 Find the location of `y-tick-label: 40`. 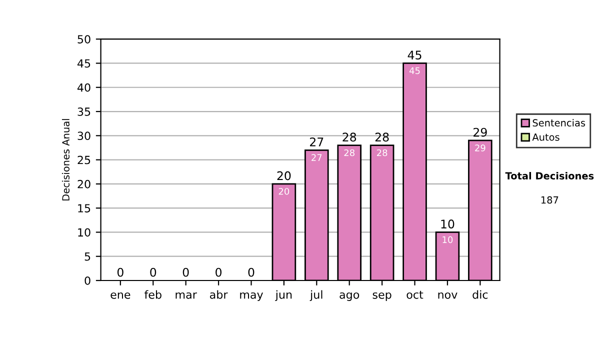

y-tick-label: 40 is located at coordinates (83, 87).